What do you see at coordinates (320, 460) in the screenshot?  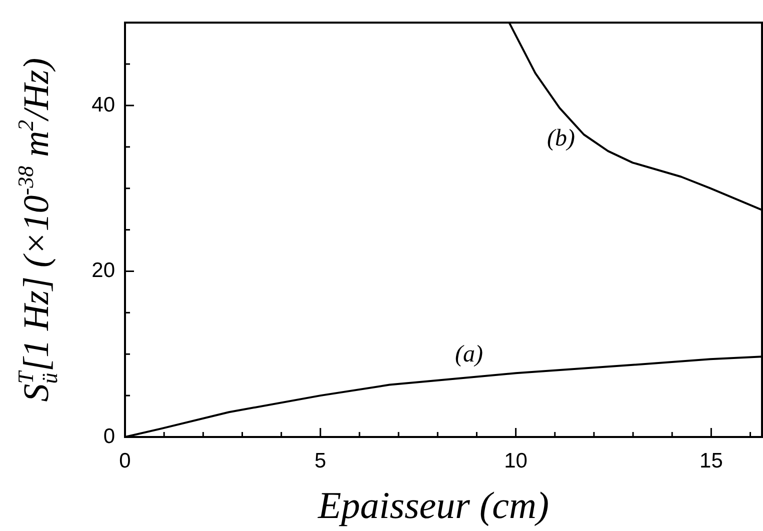 I see `x-tick-label: 5` at bounding box center [320, 460].